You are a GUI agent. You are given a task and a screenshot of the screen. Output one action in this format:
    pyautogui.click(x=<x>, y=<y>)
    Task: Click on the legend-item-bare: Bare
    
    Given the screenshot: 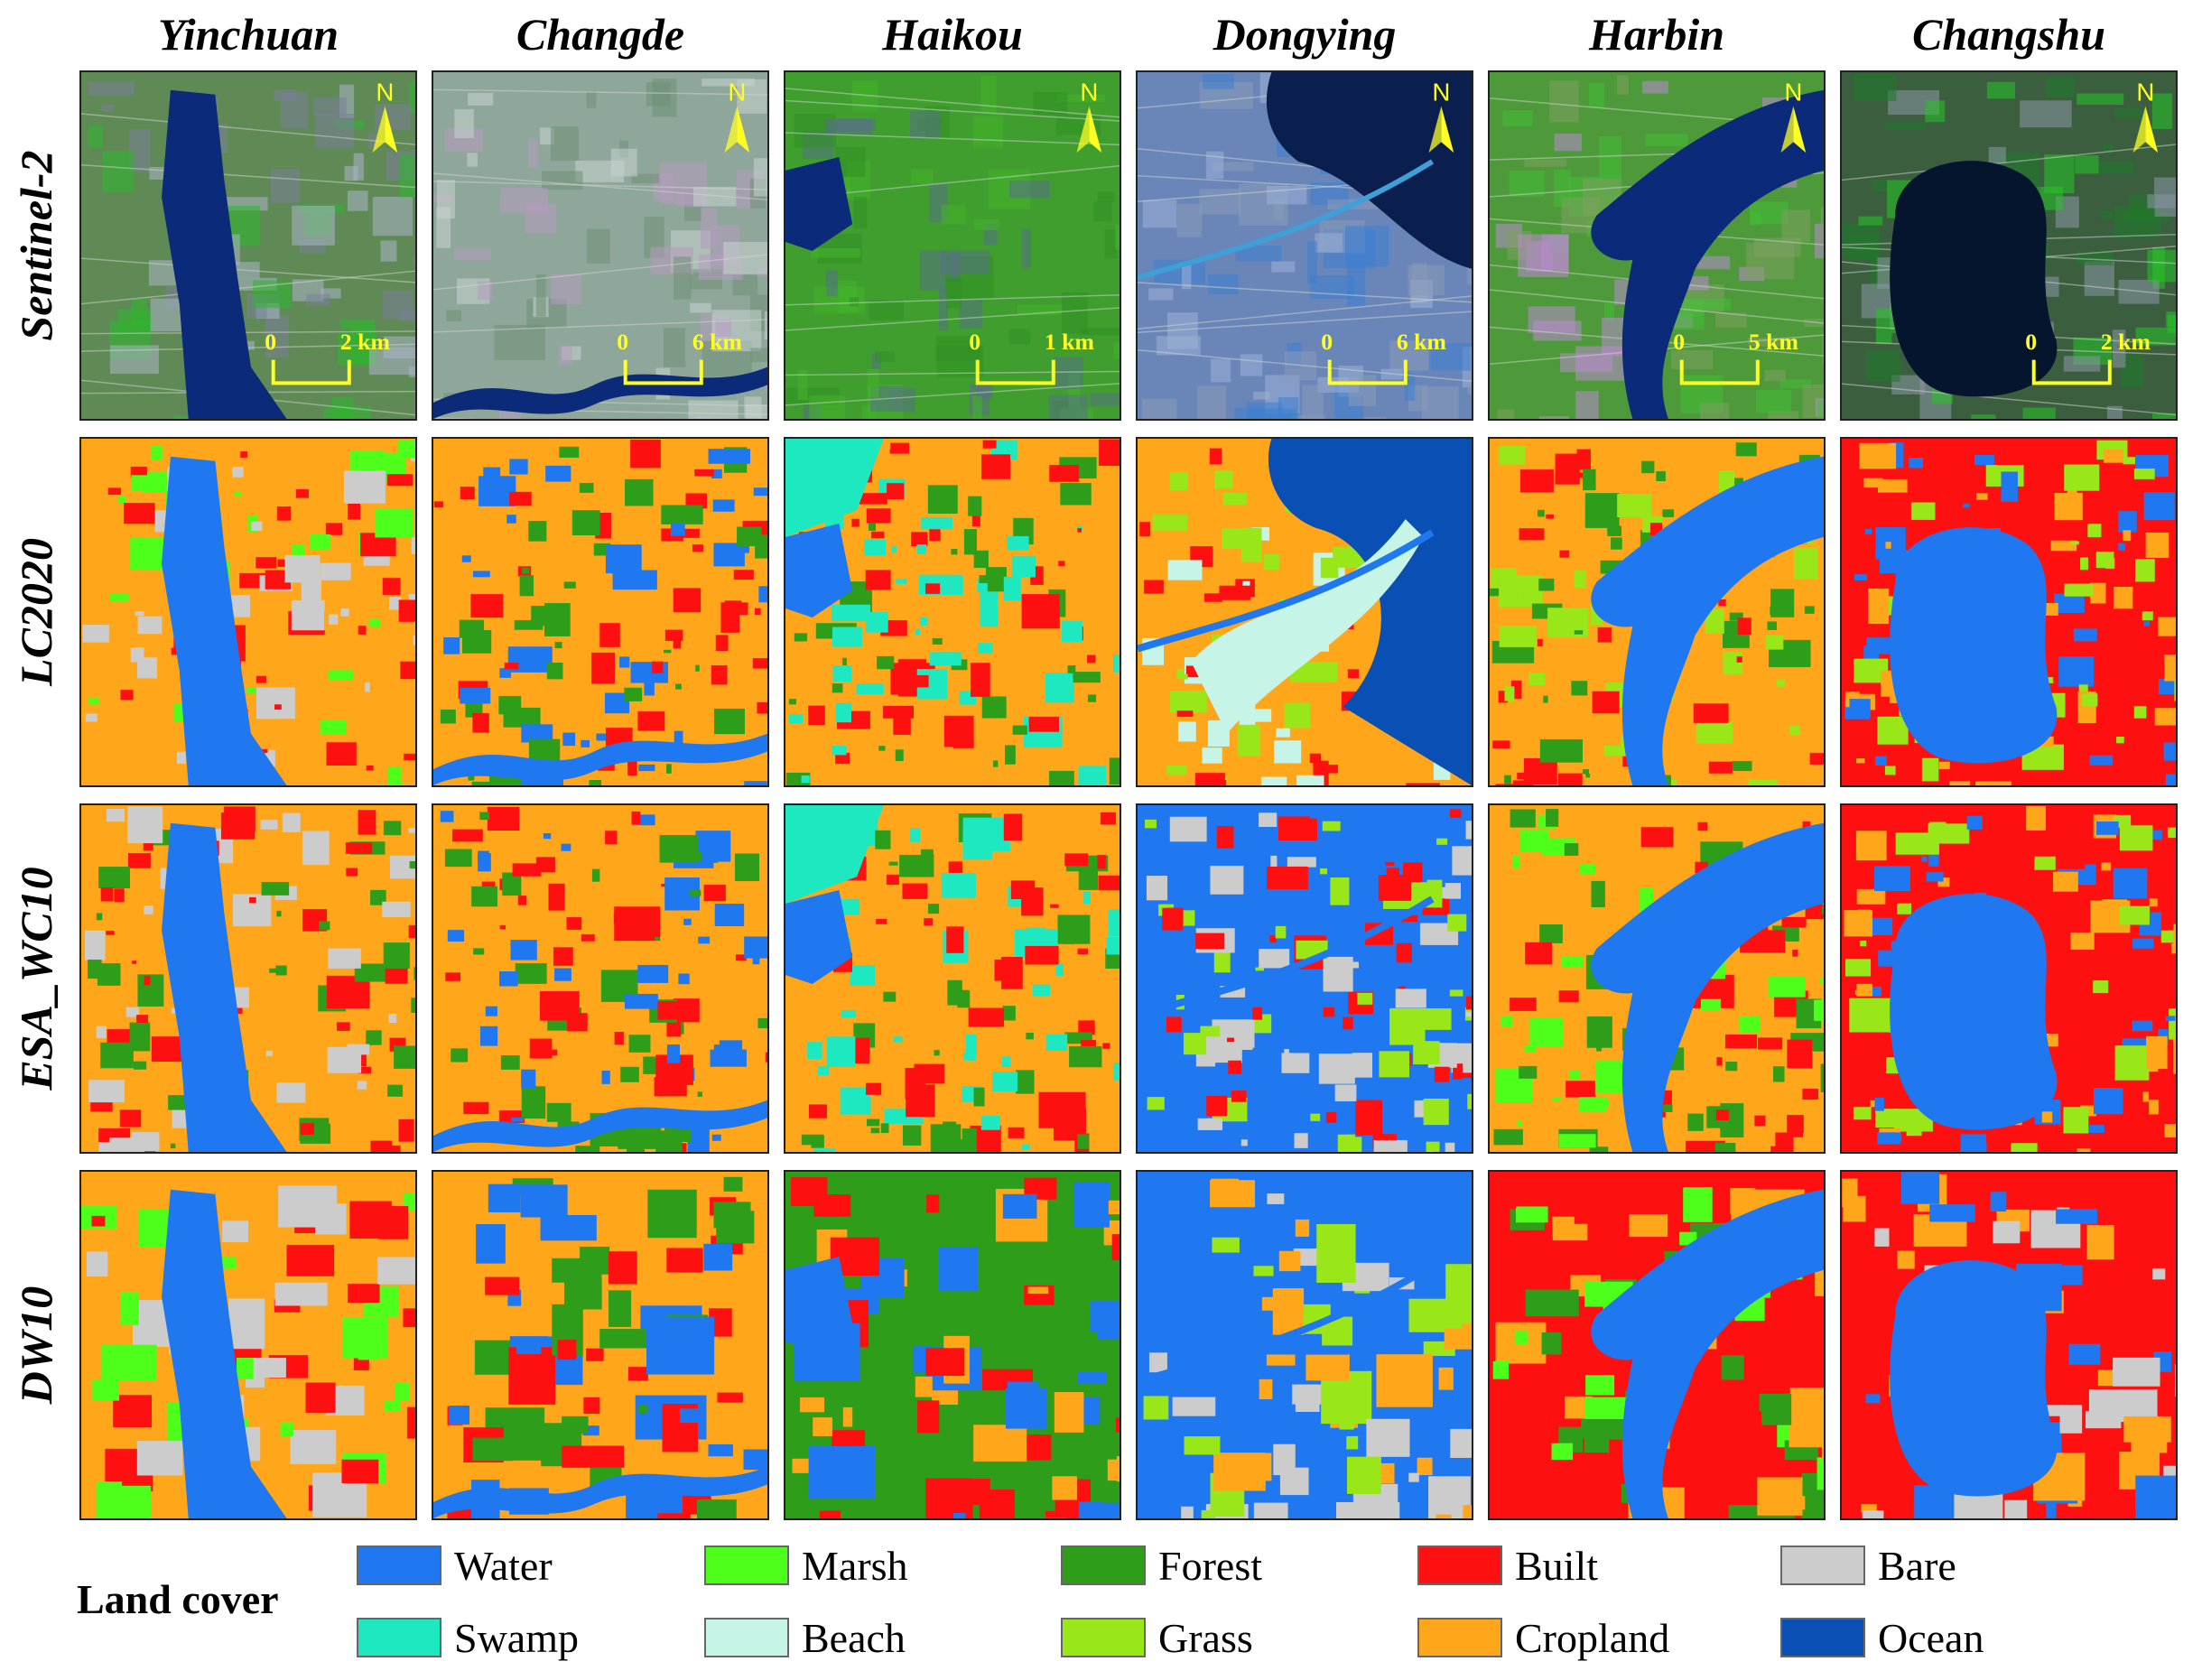 What is the action you would take?
    pyautogui.click(x=1868, y=1565)
    